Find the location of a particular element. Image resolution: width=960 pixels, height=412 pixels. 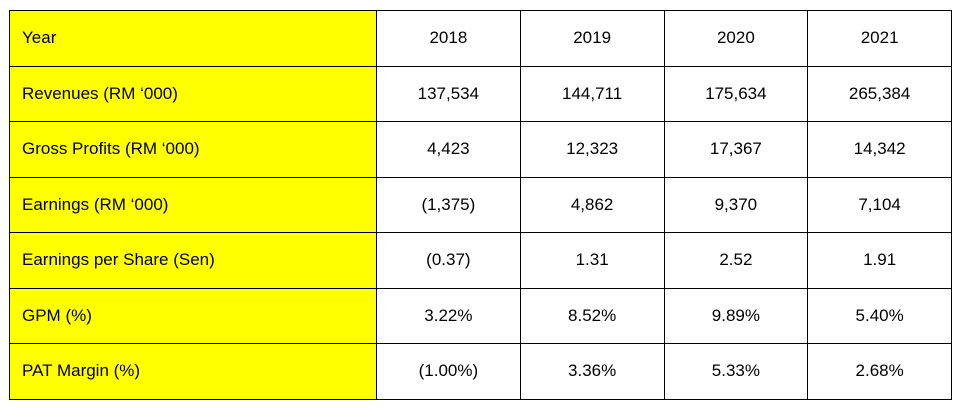

row-label-cell: Earnings per Share (Sen) is located at coordinates (193, 260).